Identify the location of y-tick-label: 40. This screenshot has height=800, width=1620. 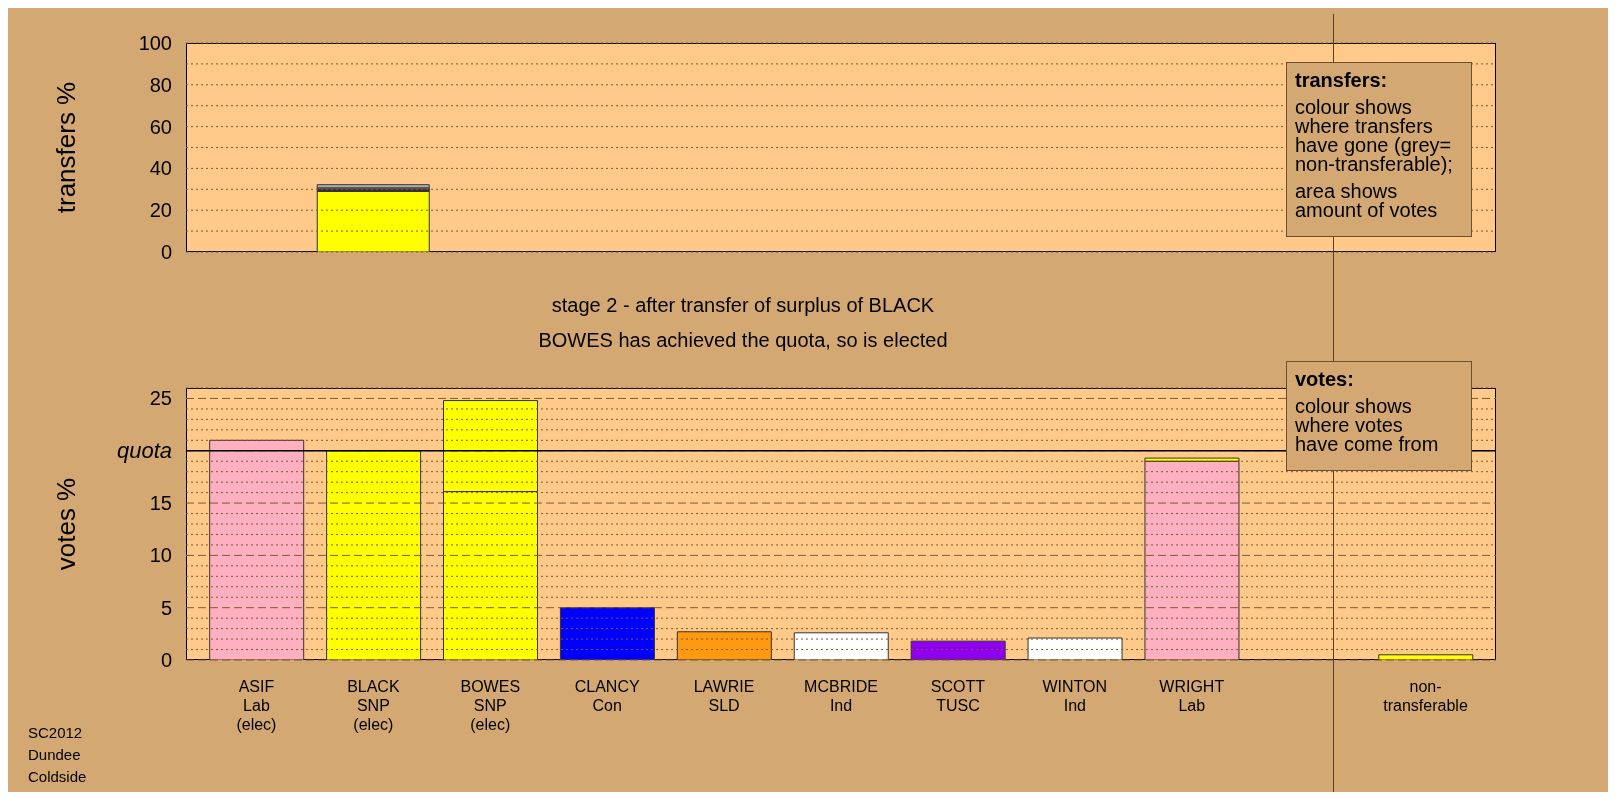
(160, 168).